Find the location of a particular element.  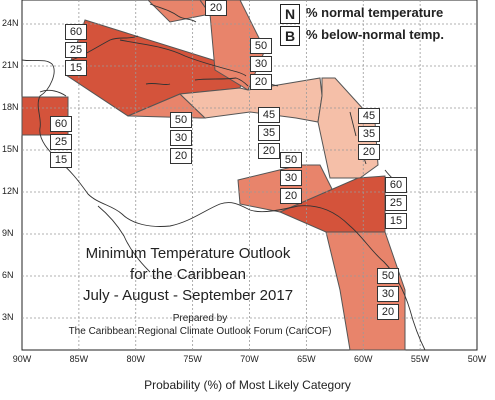

prob-box-central-caribbean: 50 30 20 is located at coordinates (181, 138).